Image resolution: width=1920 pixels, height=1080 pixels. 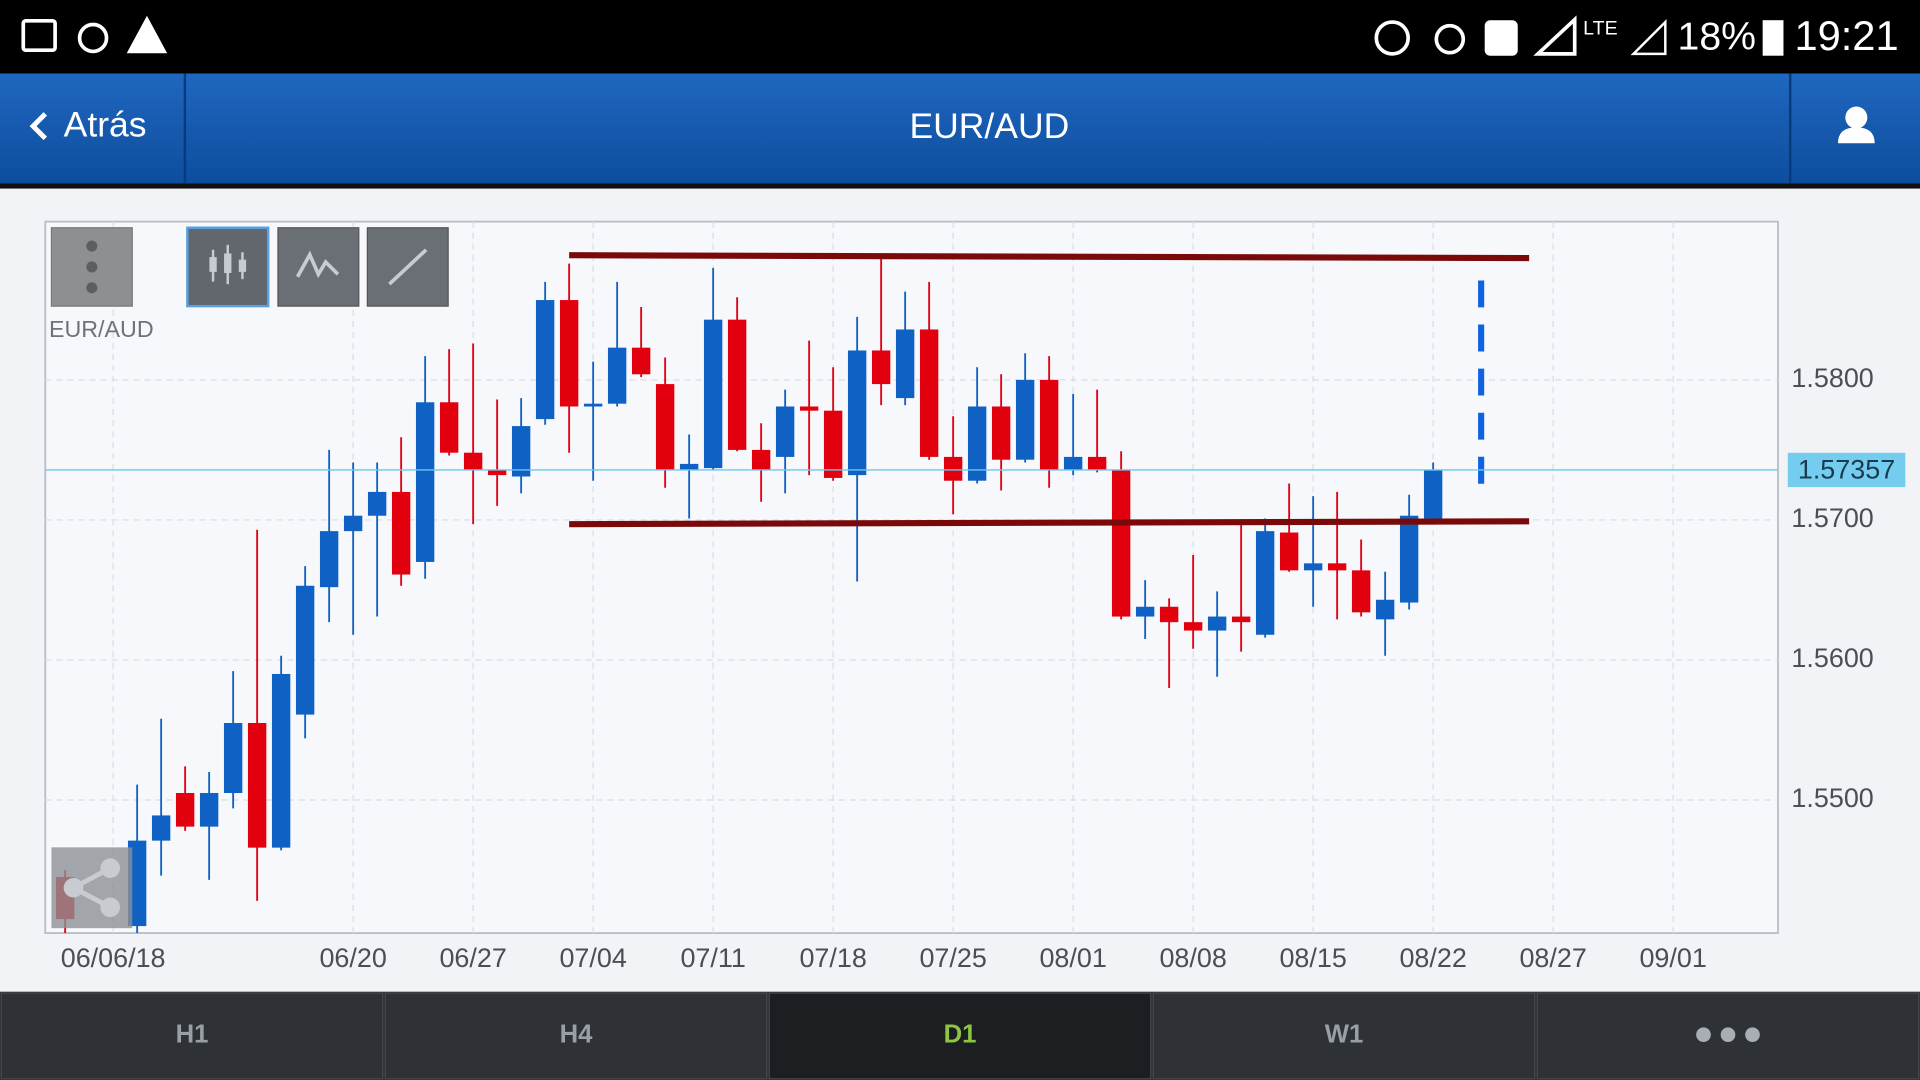 I want to click on line-type-button, so click(x=318, y=267).